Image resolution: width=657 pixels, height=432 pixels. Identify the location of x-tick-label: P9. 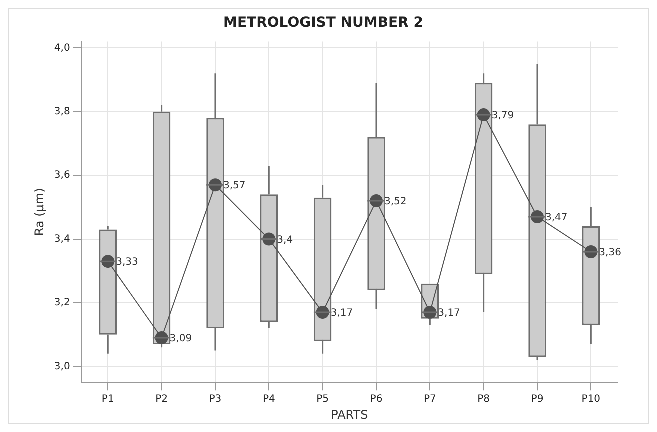
(537, 400).